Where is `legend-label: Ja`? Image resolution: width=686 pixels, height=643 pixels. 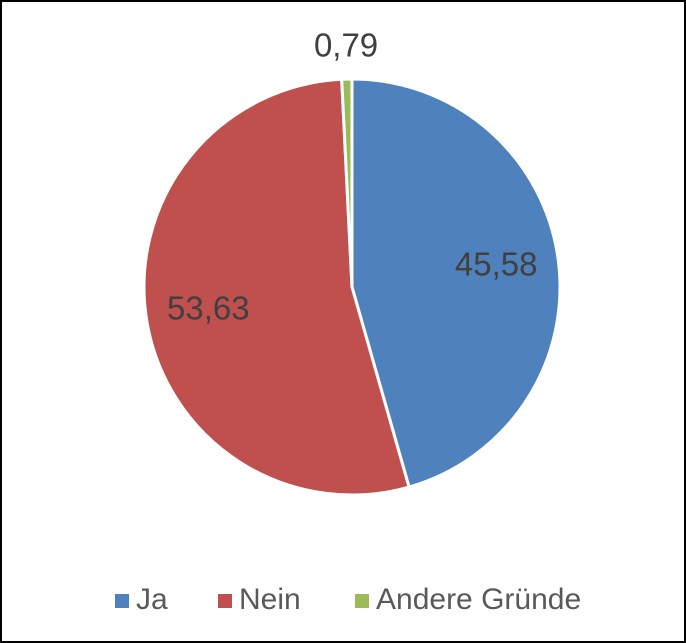 legend-label: Ja is located at coordinates (152, 599).